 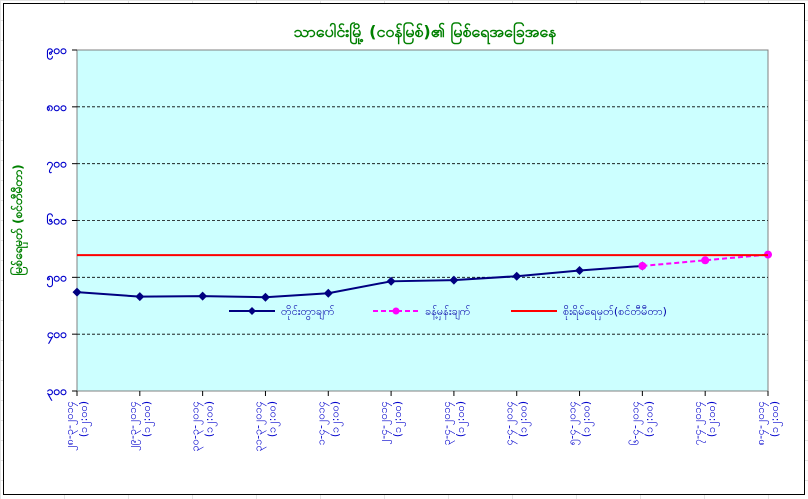 I want to click on legend-label: ခန့်မှန်းချက်, so click(x=448, y=312).